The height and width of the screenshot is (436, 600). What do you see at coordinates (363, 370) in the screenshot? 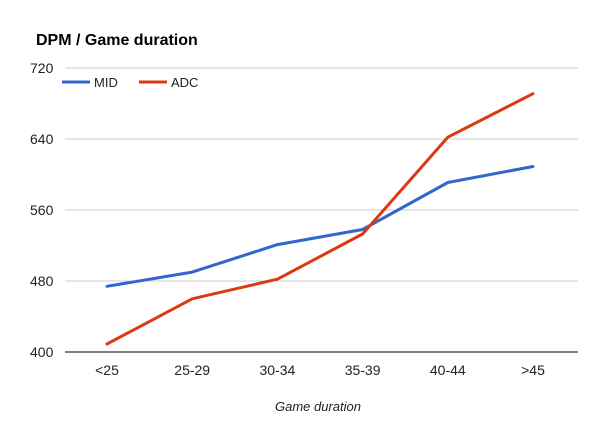
I see `x-tick-label: 35-39` at bounding box center [363, 370].